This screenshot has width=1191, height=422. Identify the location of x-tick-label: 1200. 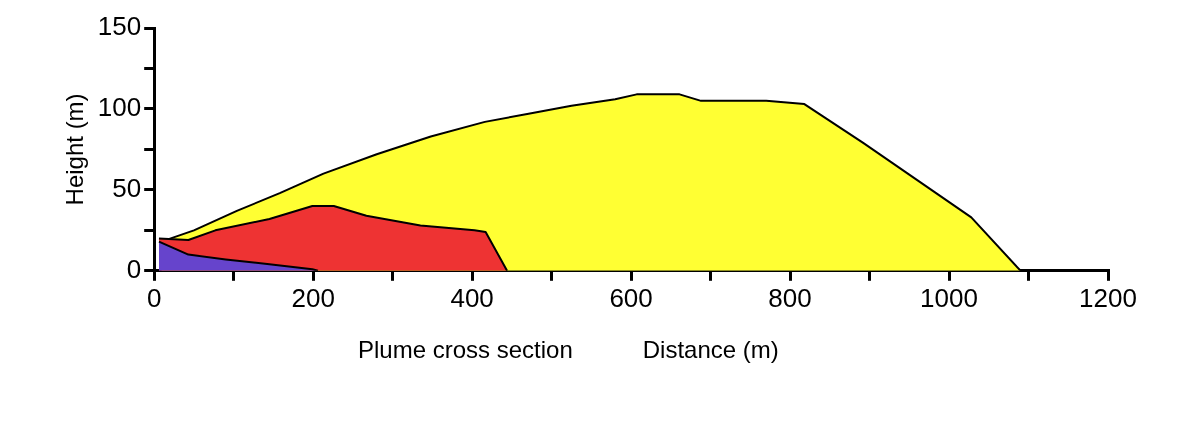
(1108, 297).